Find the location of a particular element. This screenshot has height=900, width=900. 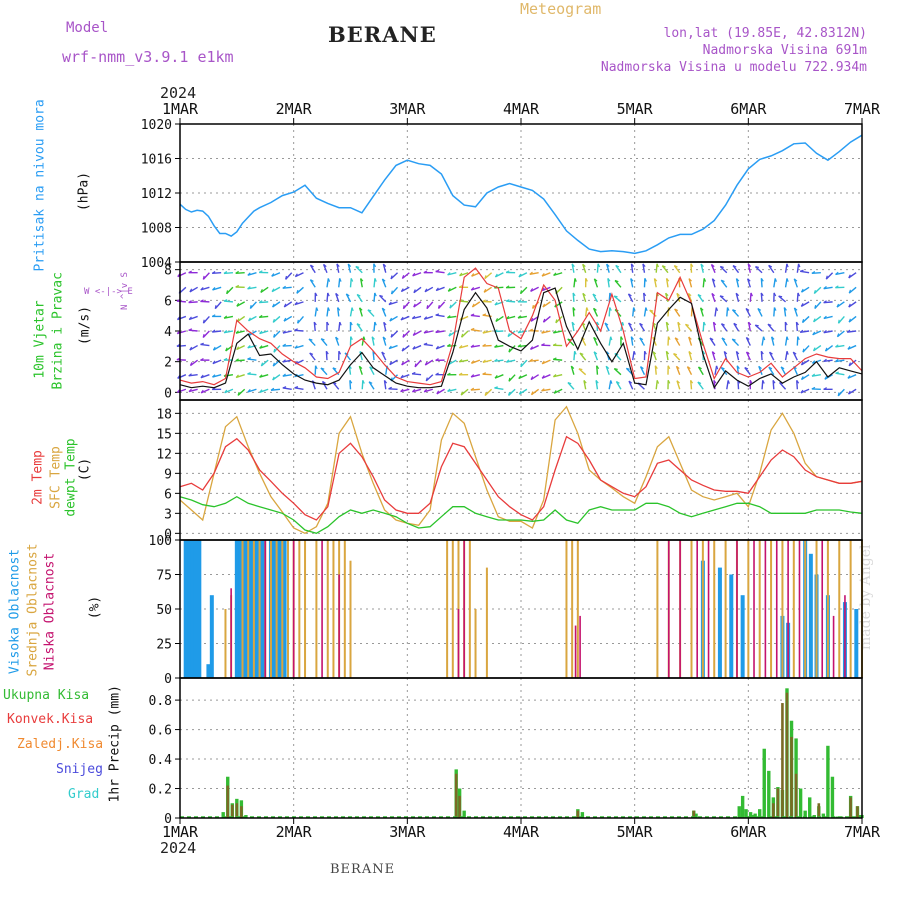

day-label-bottom: 7MAR is located at coordinates (862, 832).